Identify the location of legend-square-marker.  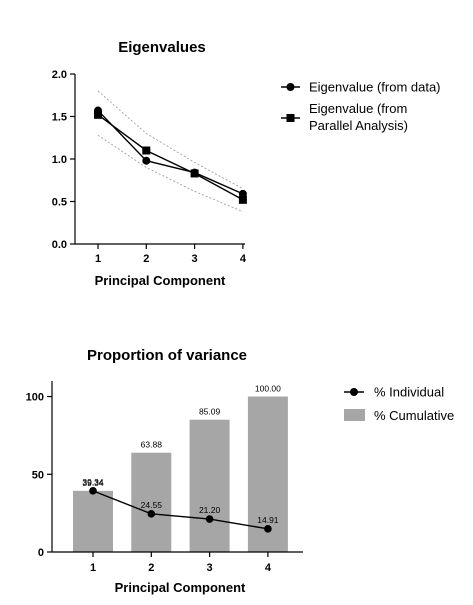
(290, 118).